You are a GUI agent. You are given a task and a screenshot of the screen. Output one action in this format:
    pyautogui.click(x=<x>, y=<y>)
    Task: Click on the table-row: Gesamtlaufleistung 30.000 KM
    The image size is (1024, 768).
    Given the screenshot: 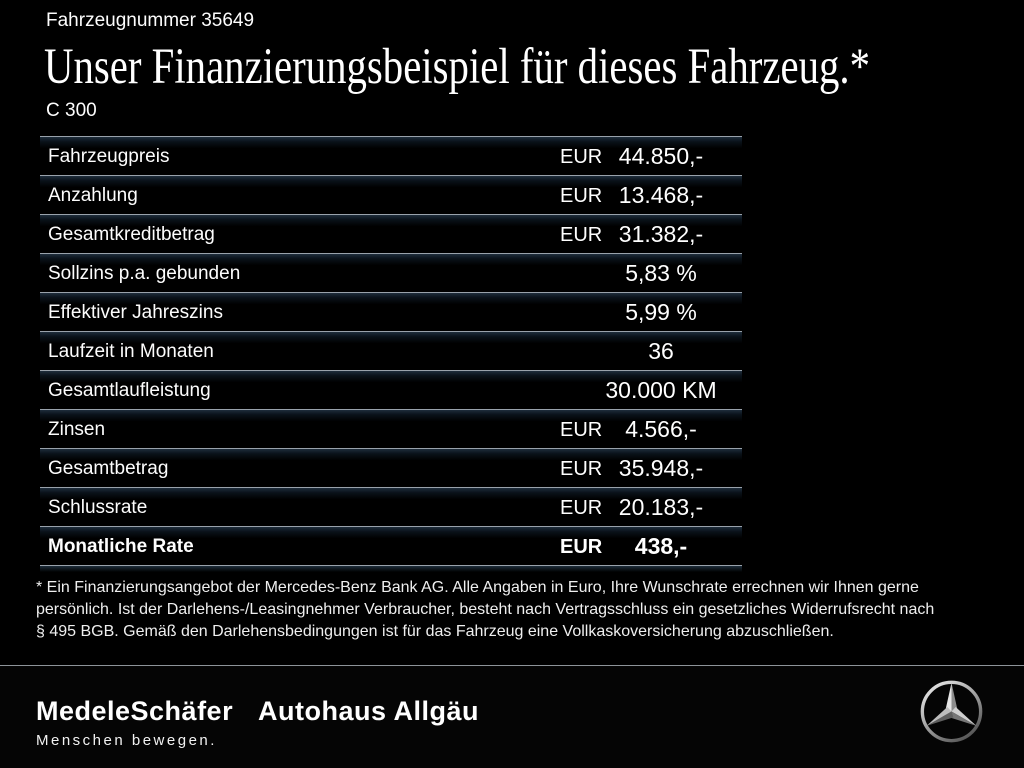 What is the action you would take?
    pyautogui.click(x=391, y=389)
    